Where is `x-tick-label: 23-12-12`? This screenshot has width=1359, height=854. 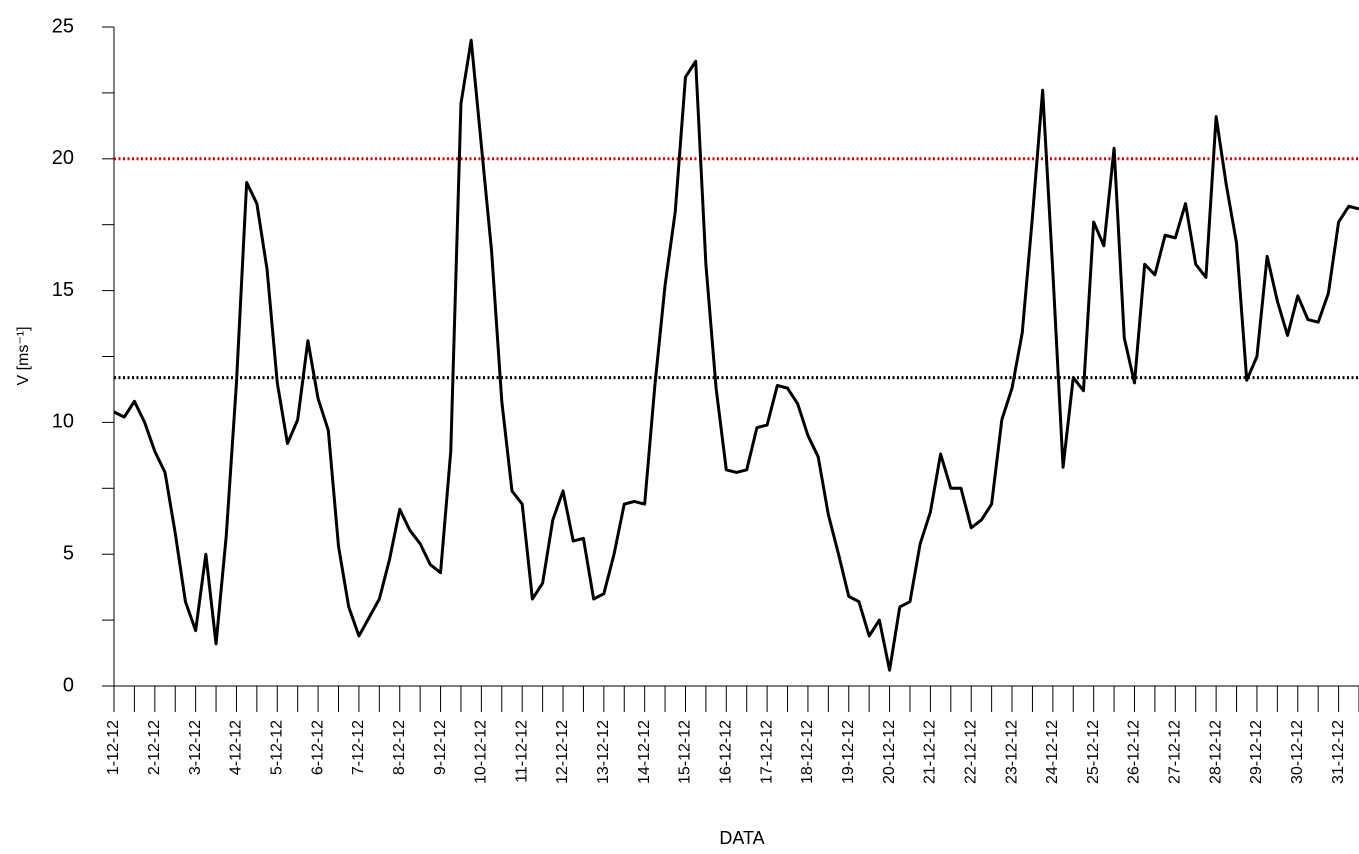
x-tick-label: 23-12-12 is located at coordinates (1011, 752).